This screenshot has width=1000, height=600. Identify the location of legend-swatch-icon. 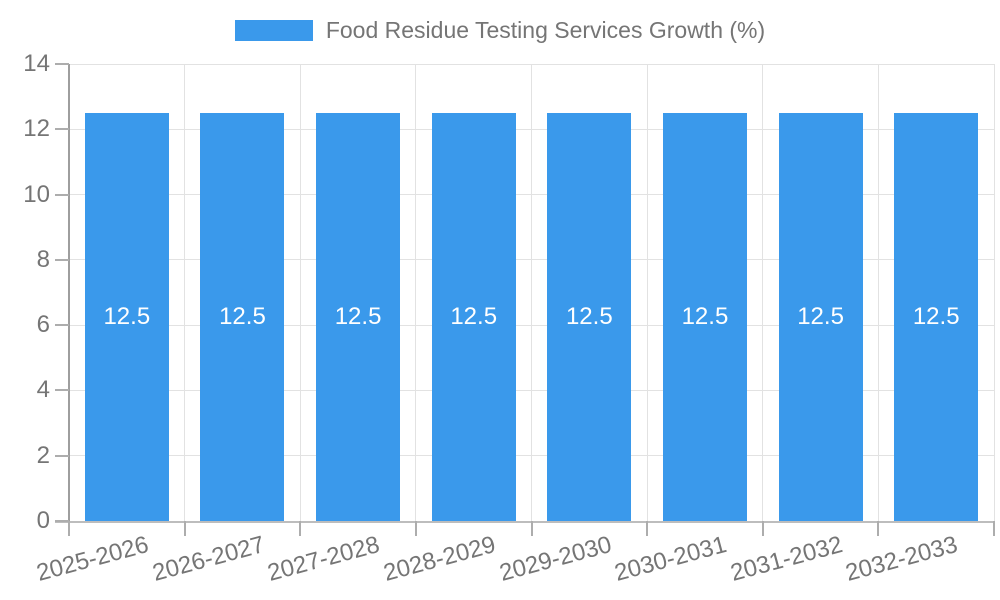
(273, 30).